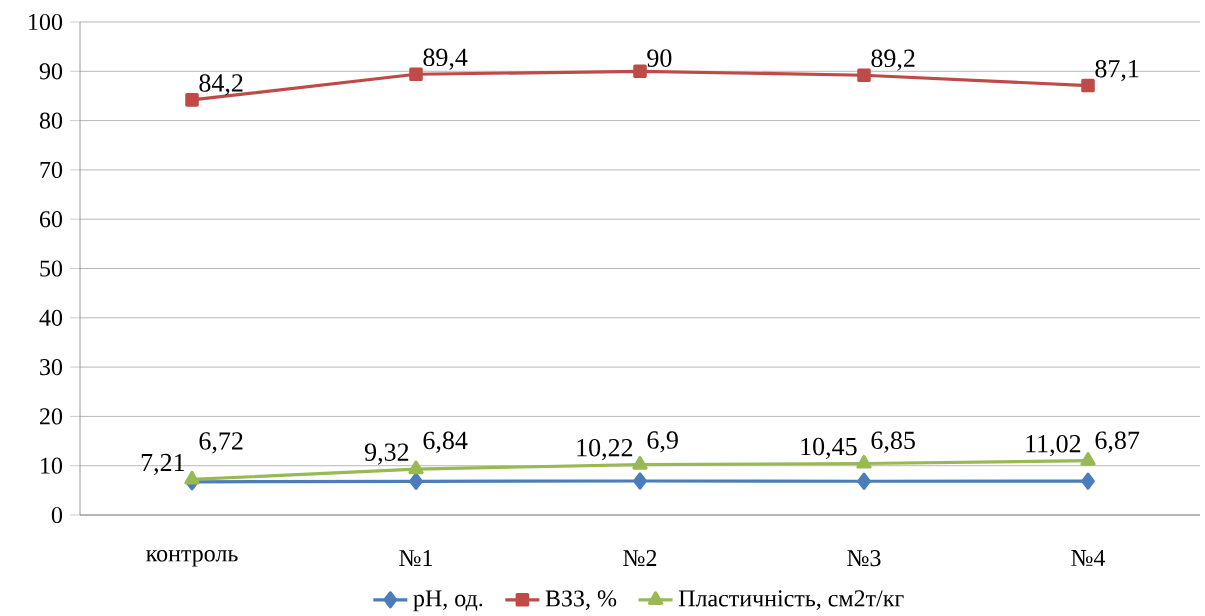 Image resolution: width=1205 pixels, height=616 pixels. I want to click on y-tick-label: 40, so click(51, 317).